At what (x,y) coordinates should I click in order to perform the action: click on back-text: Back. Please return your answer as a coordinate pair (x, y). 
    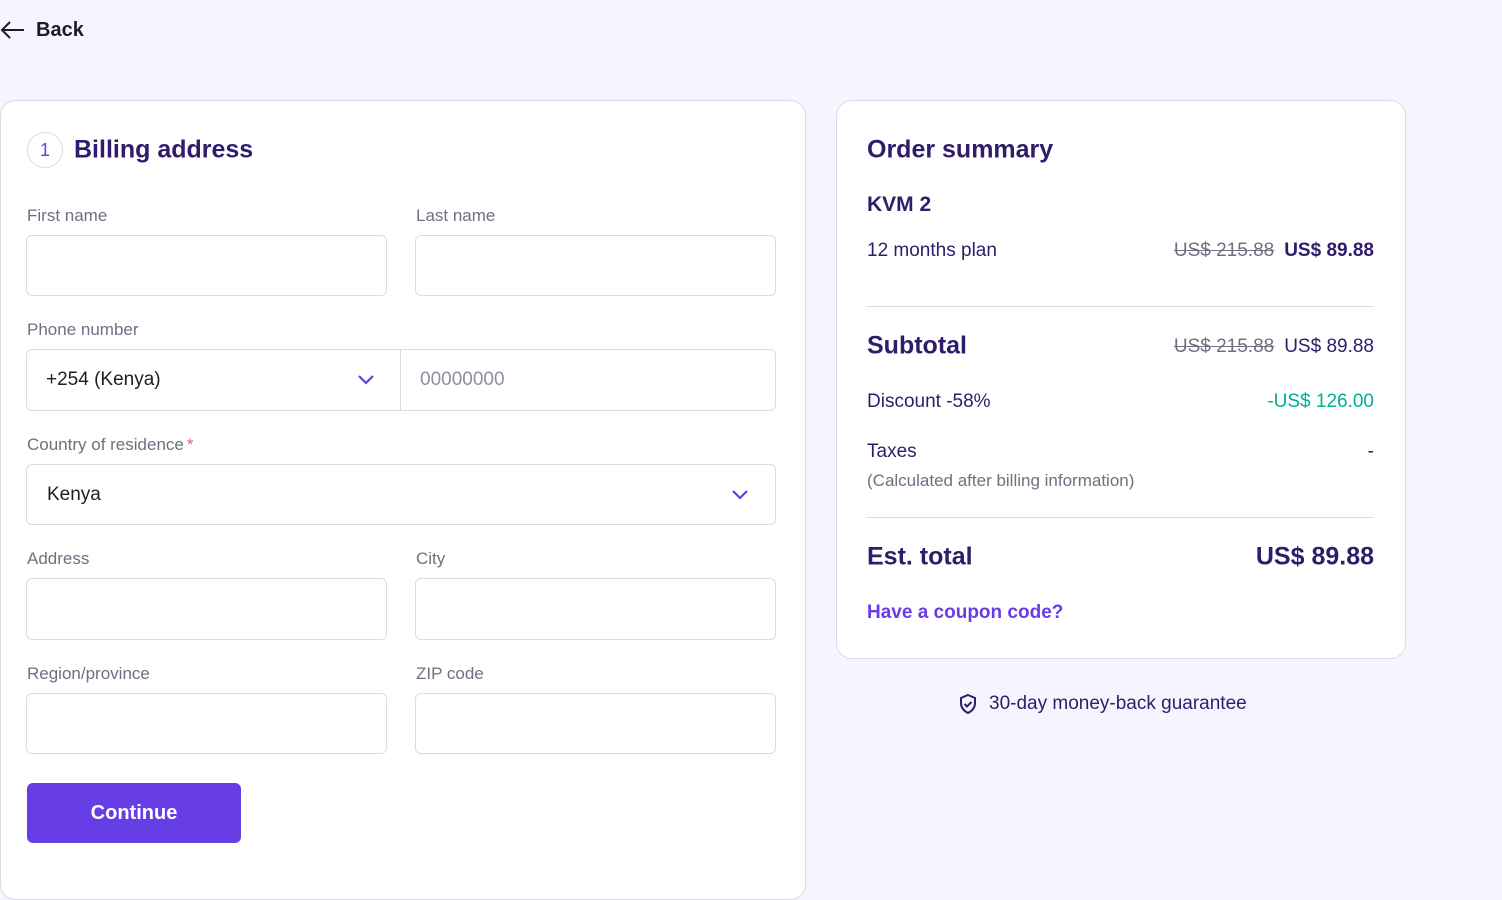
    Looking at the image, I should click on (60, 29).